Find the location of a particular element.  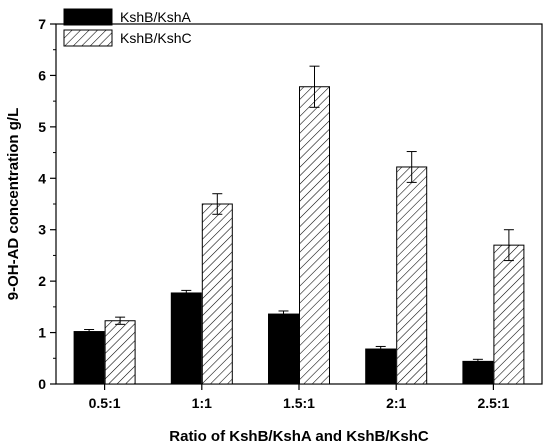

x-tick-label: 1.5:1 is located at coordinates (299, 403).